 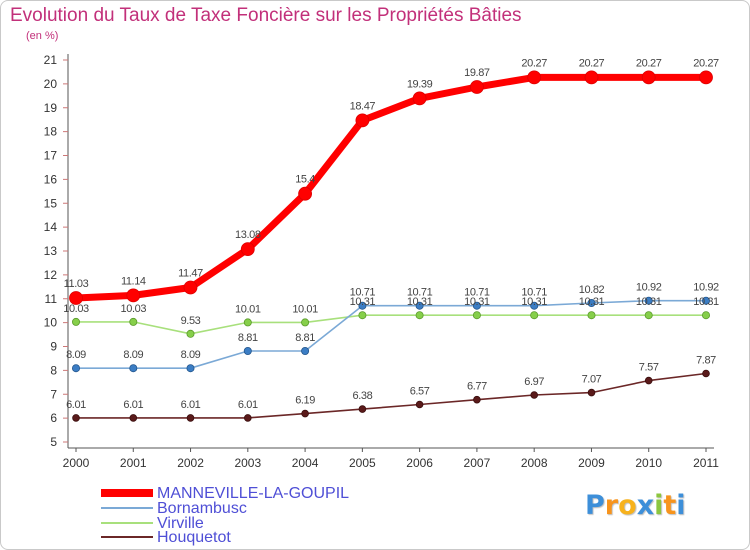 What do you see at coordinates (133, 281) in the screenshot?
I see `data-label-manneville-la-goupil: 11.14` at bounding box center [133, 281].